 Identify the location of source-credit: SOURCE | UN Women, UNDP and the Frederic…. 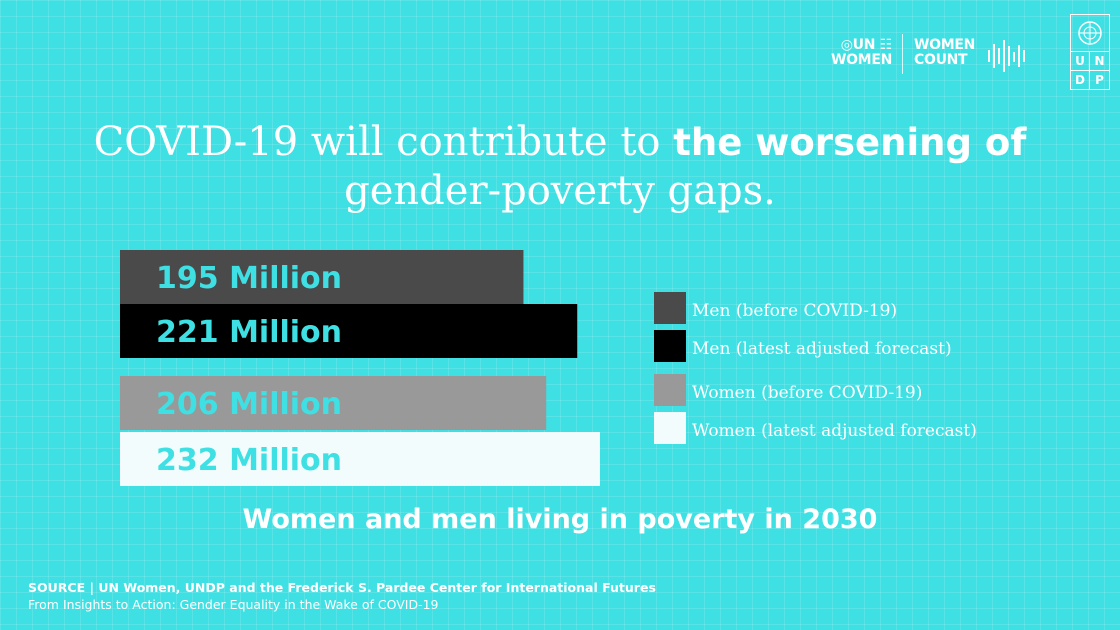
(342, 587).